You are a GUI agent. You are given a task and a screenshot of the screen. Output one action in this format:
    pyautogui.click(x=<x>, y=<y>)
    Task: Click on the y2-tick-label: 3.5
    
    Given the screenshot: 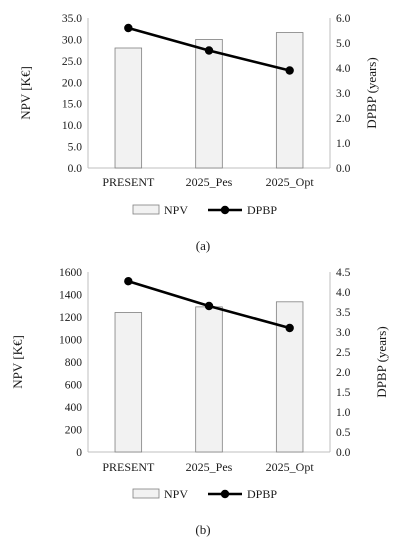 What is the action you would take?
    pyautogui.click(x=343, y=313)
    